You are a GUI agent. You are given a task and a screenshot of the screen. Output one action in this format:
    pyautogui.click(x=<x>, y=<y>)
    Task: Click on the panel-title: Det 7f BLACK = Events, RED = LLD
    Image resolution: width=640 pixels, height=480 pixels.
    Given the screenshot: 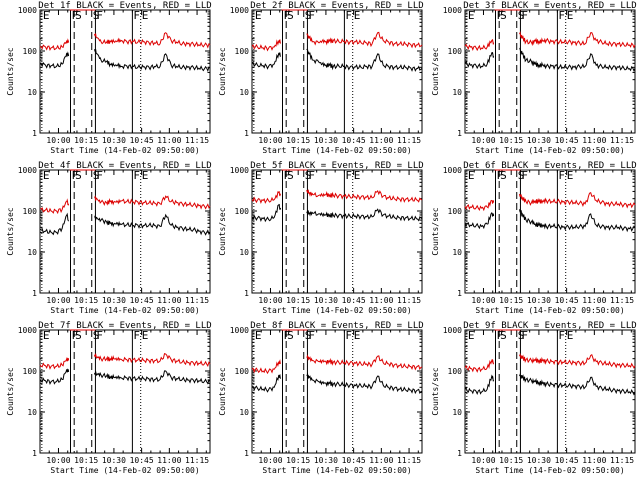 What is the action you would take?
    pyautogui.click(x=124, y=326)
    